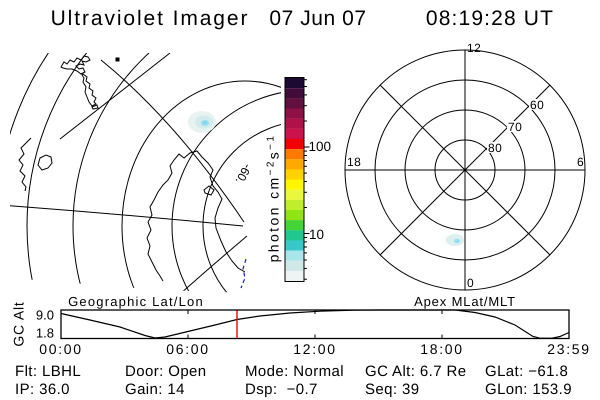 This screenshot has width=600, height=400. What do you see at coordinates (495, 148) in the screenshot?
I see `svg-text: 80` at bounding box center [495, 148].